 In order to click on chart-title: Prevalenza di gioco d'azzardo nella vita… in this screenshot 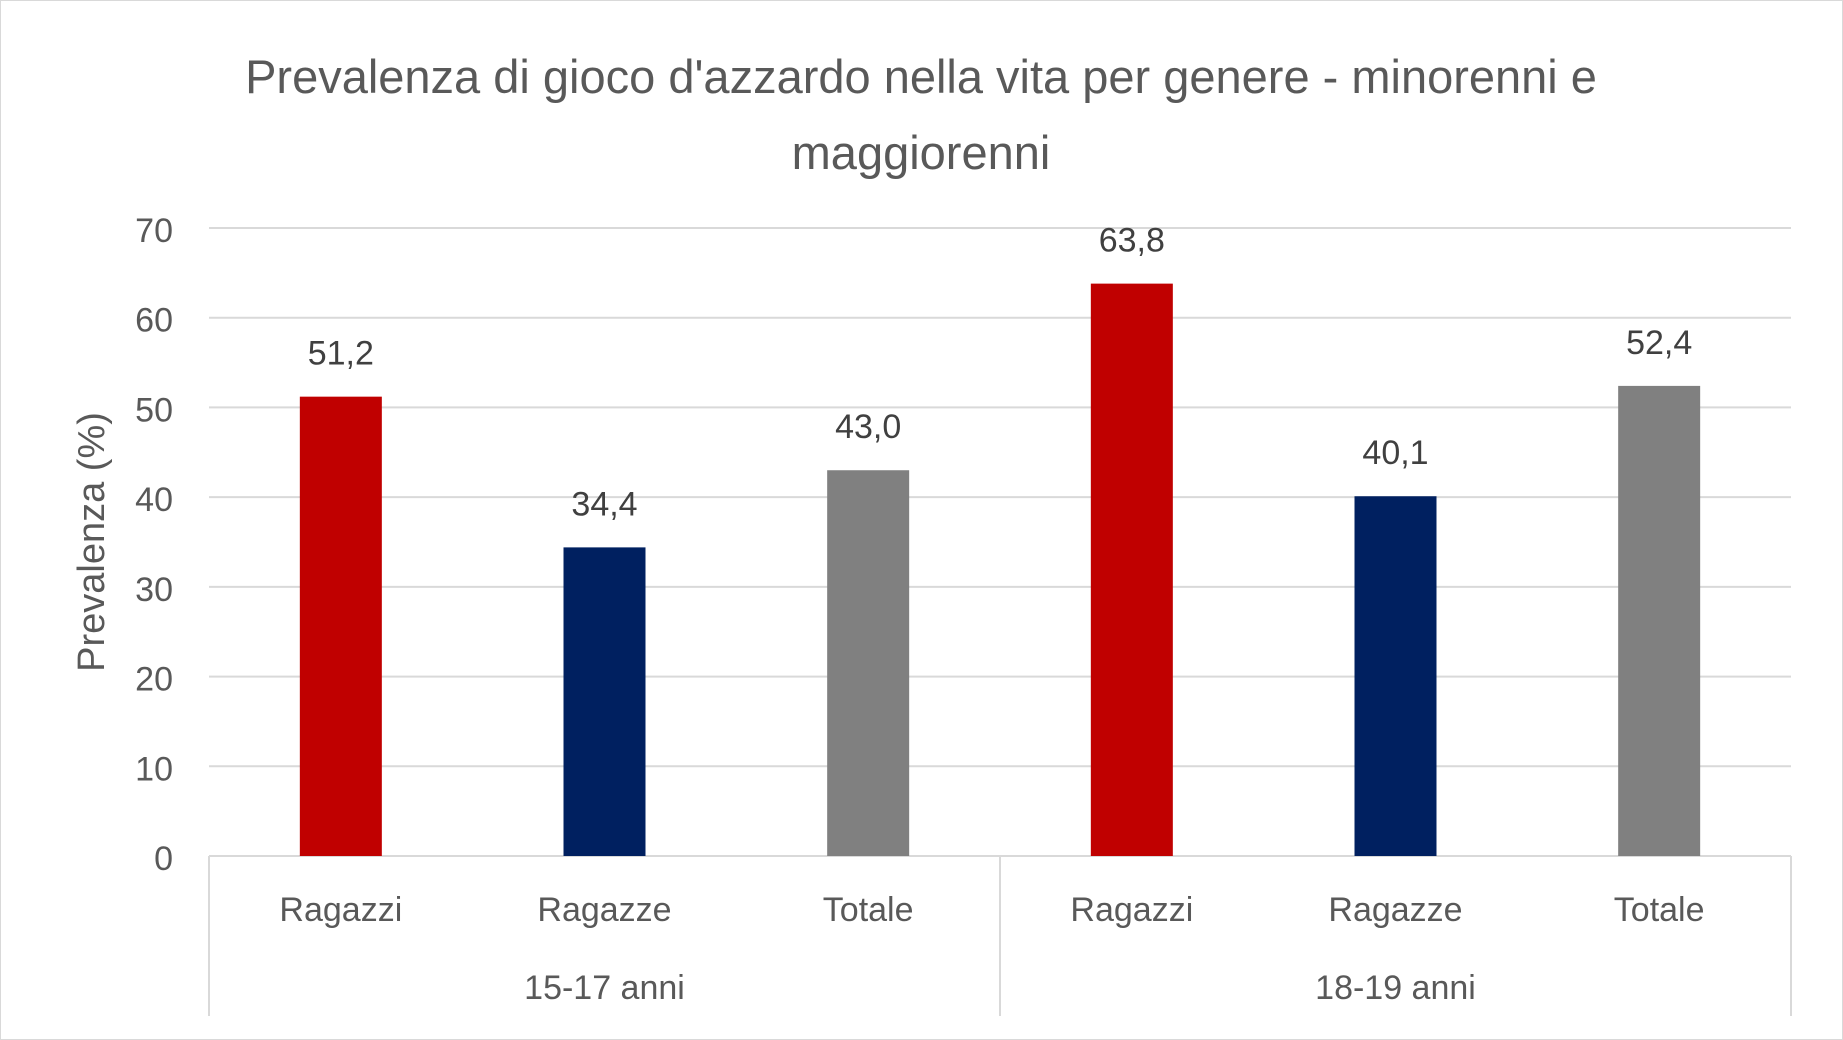, I will do `click(921, 114)`.